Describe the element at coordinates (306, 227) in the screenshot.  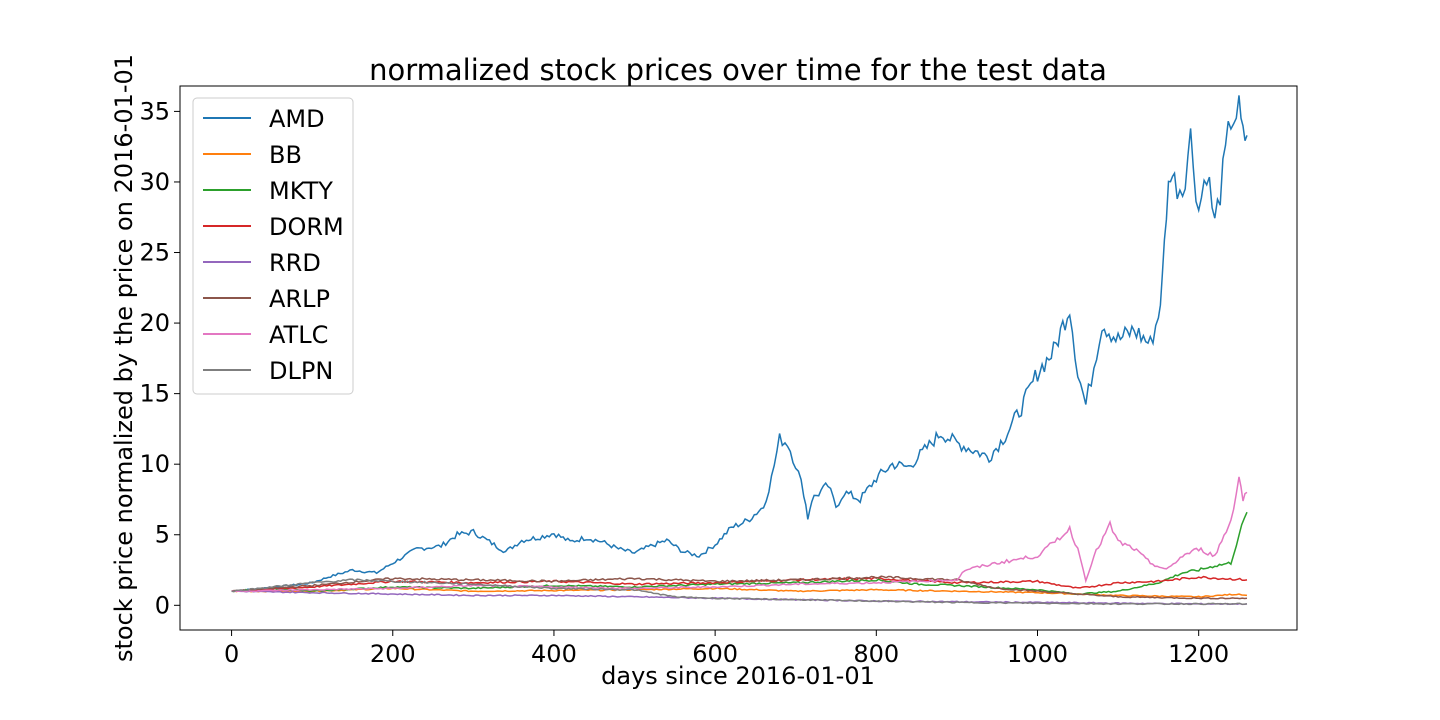
I see `legend-label: DORM` at that location.